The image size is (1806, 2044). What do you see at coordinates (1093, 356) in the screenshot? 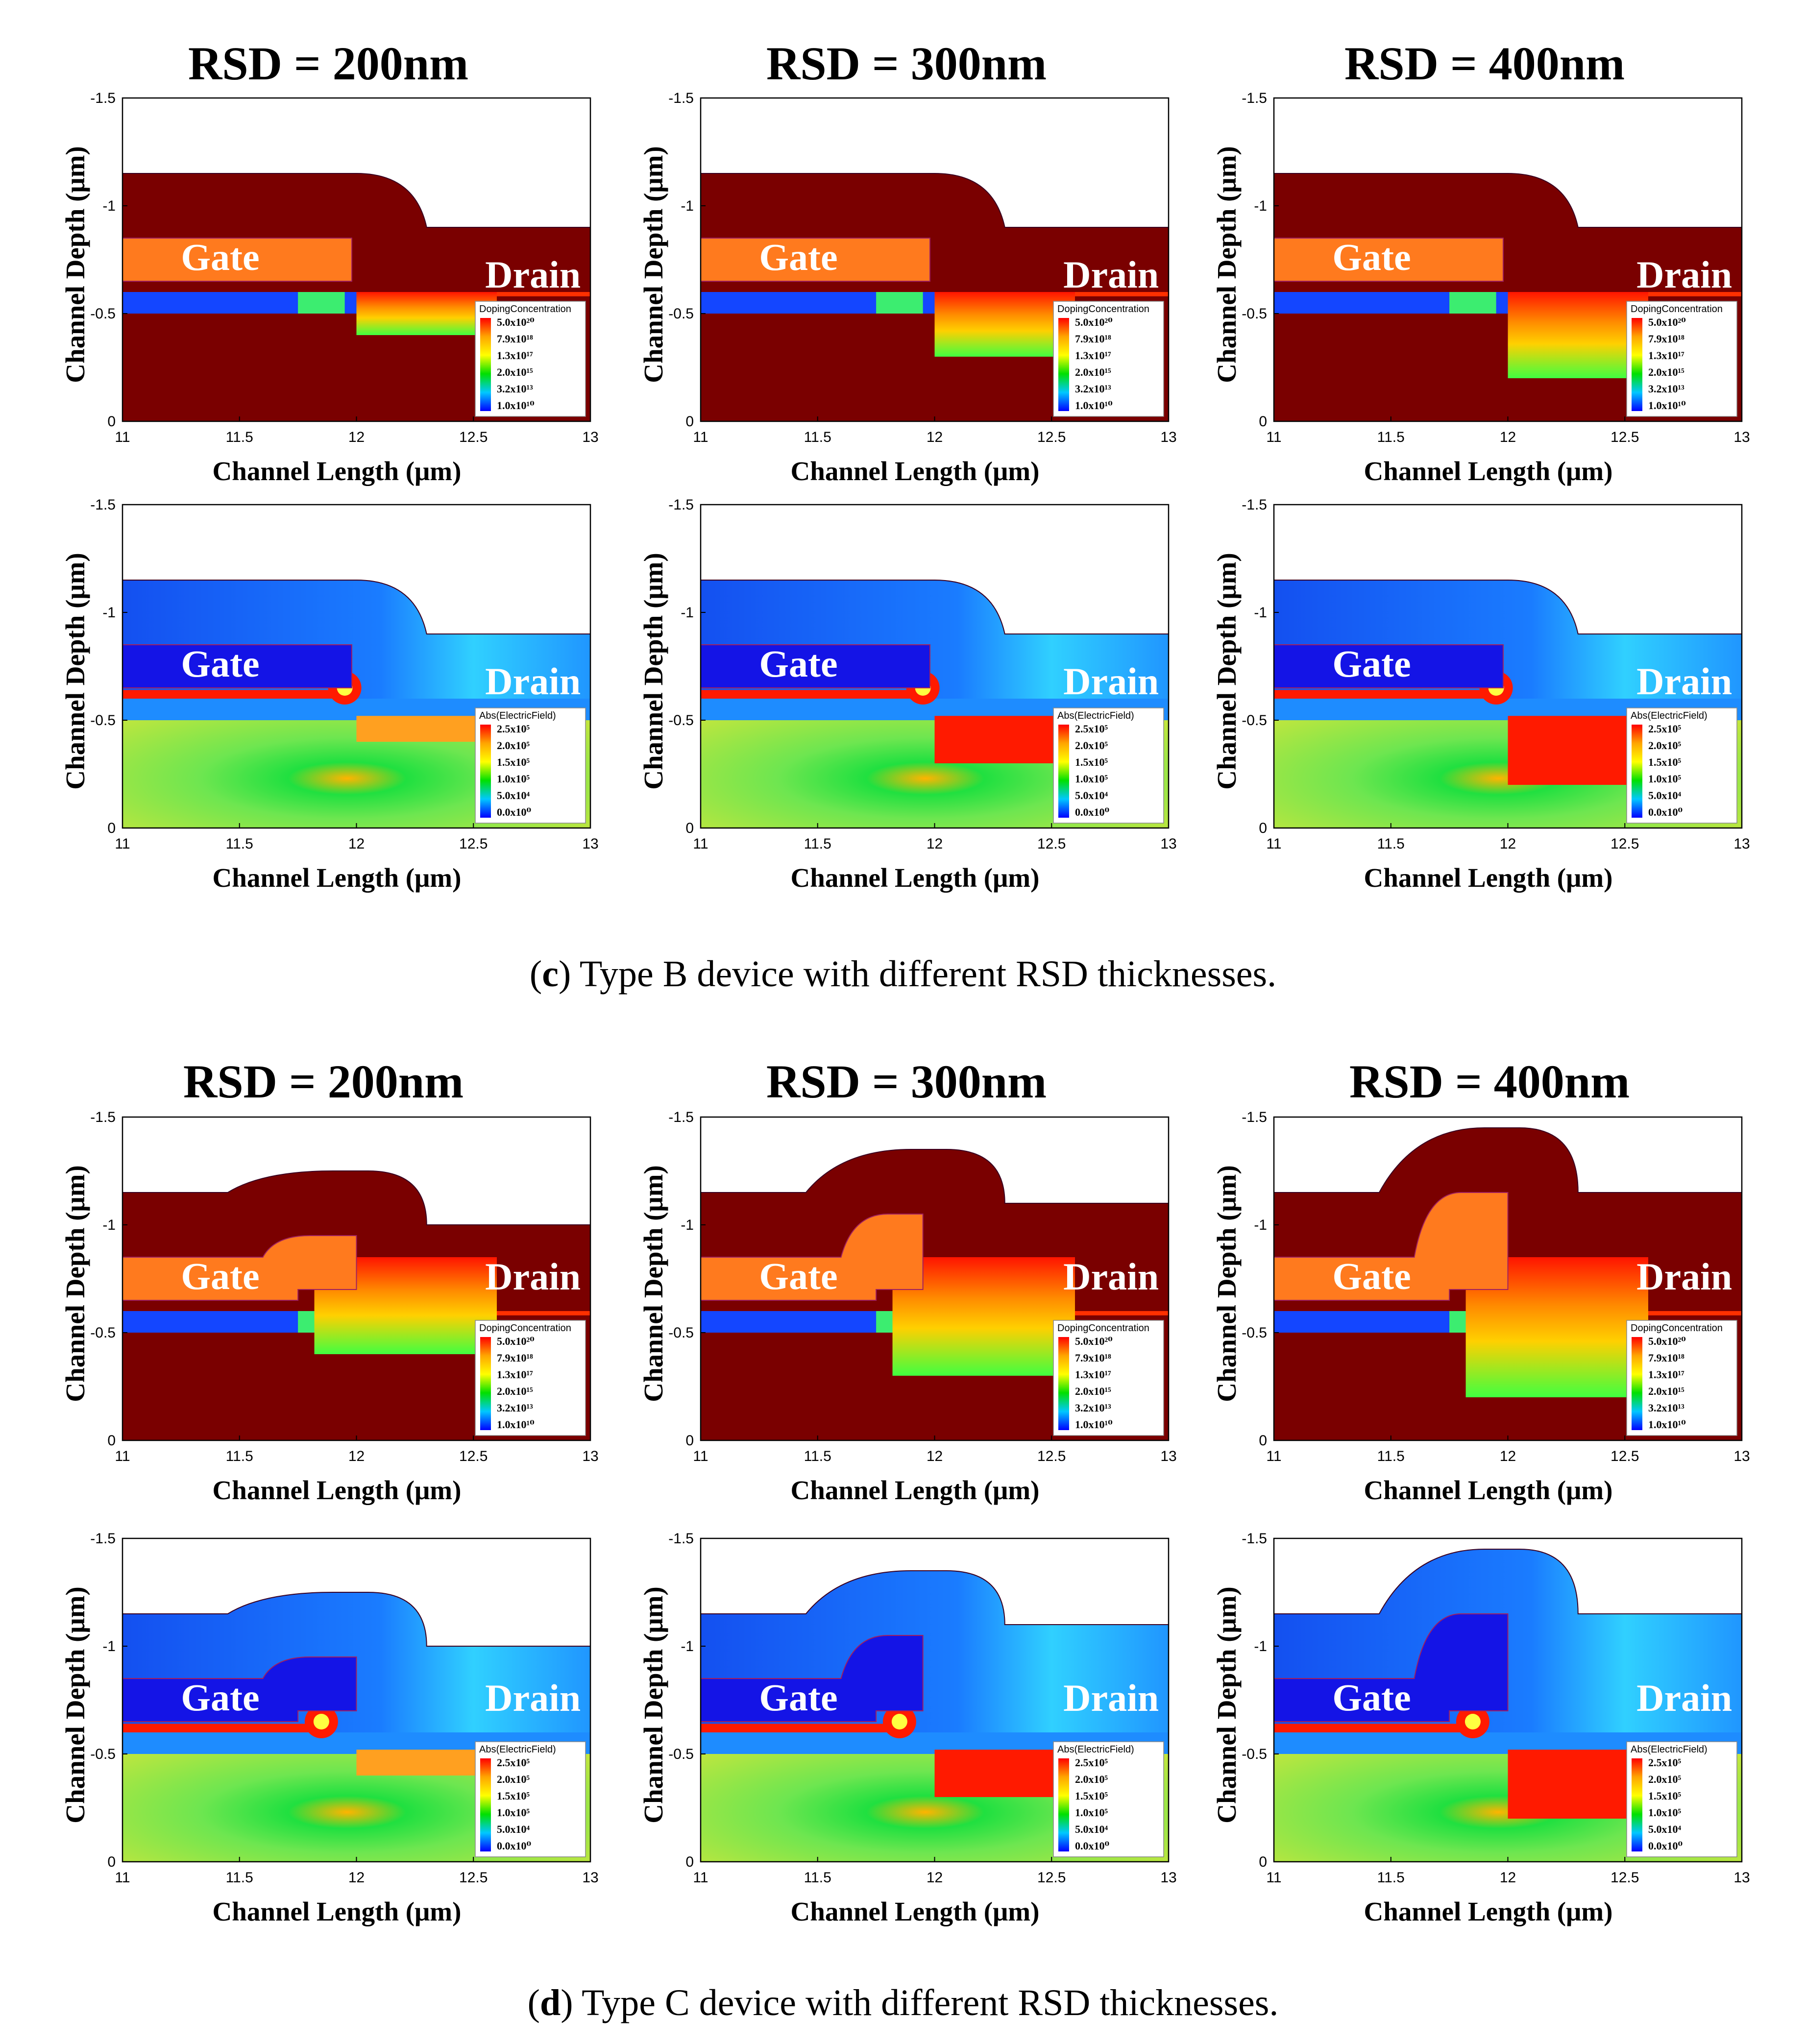
I see `legend-entry: 1.3x10¹⁷` at bounding box center [1093, 356].